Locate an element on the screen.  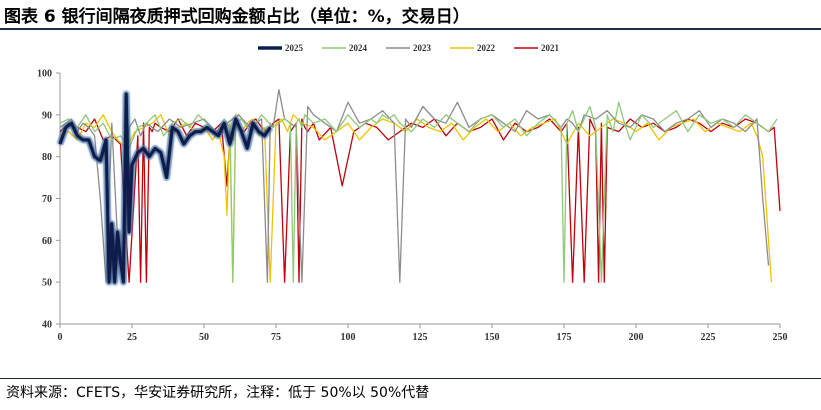
x-tick-label: 175 is located at coordinates (564, 337).